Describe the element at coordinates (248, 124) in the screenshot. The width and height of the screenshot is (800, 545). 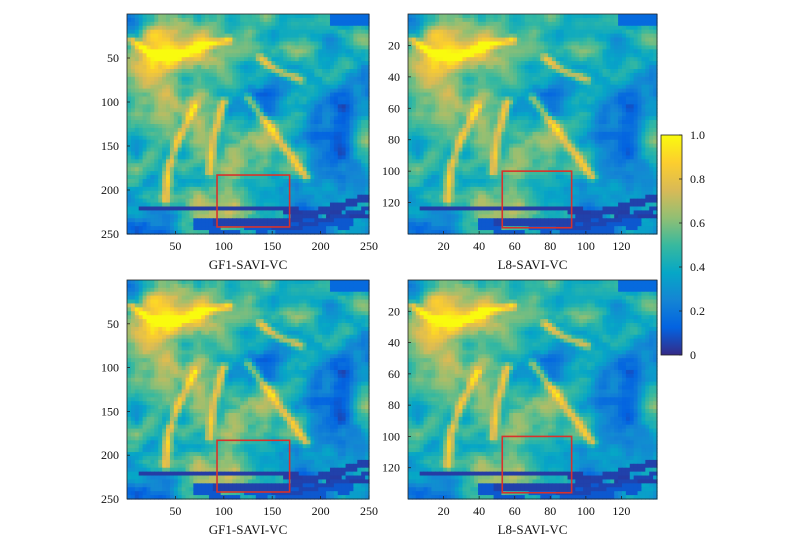
I see `plot-frame` at that location.